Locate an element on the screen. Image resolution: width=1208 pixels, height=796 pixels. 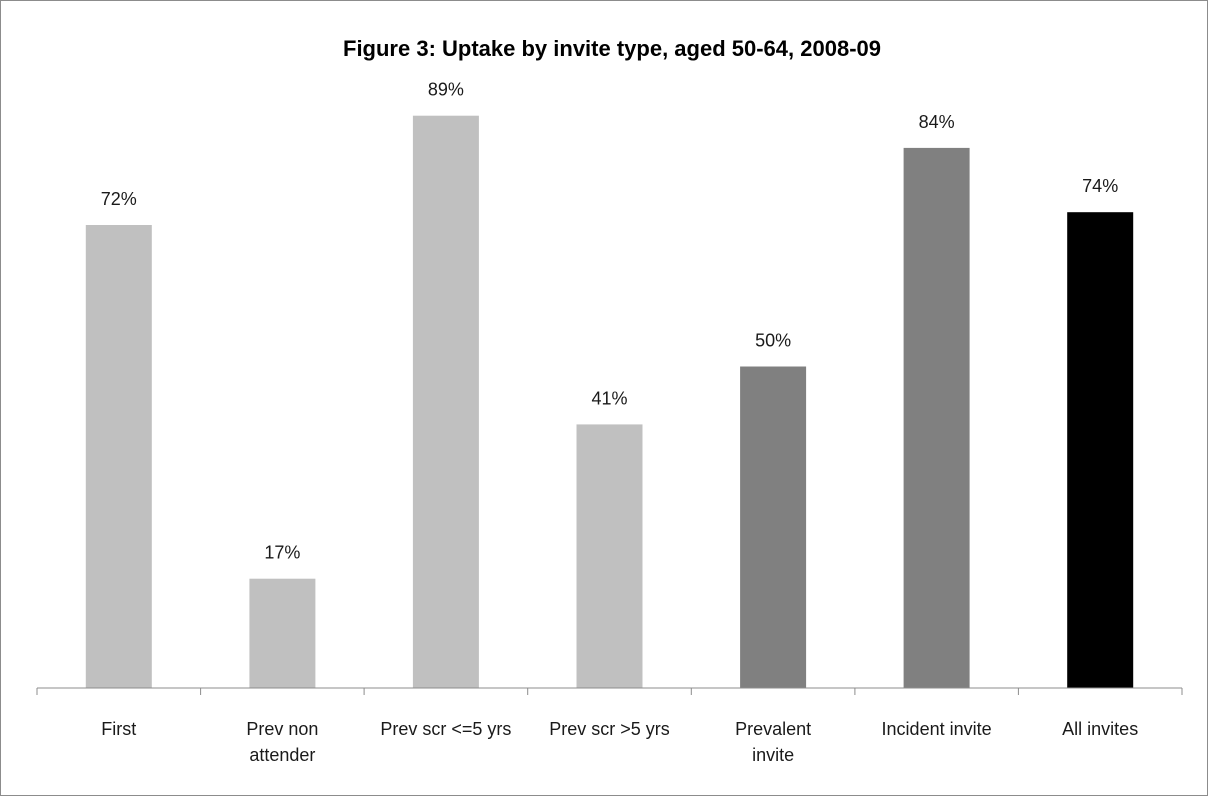
x-axis is located at coordinates (609, 691).